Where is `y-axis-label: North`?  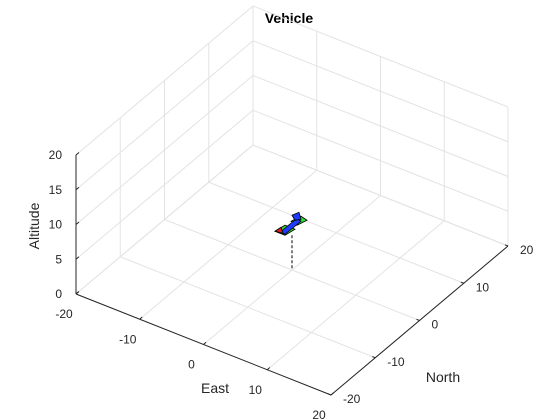 y-axis-label: North is located at coordinates (443, 377).